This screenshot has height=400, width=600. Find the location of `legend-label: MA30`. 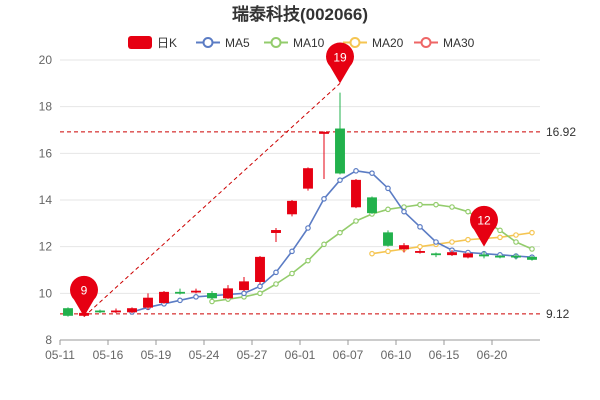

legend-label: MA30 is located at coordinates (459, 43).